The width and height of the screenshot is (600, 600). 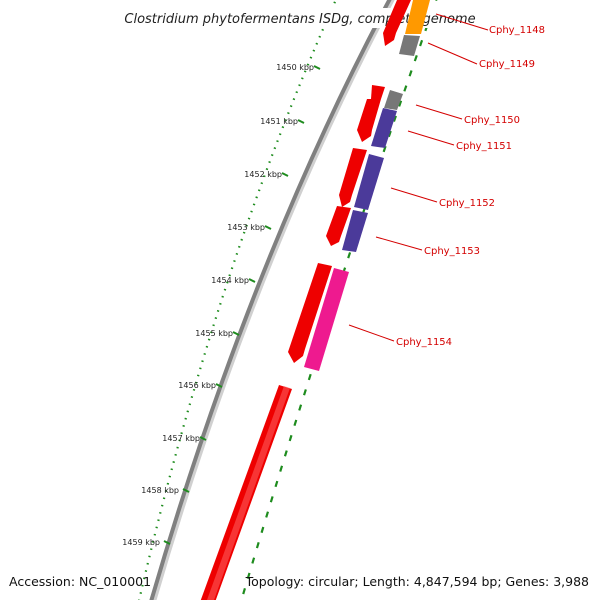 What do you see at coordinates (279, 121) in the screenshot?
I see `scale-label-1451: 1451 kbp` at bounding box center [279, 121].